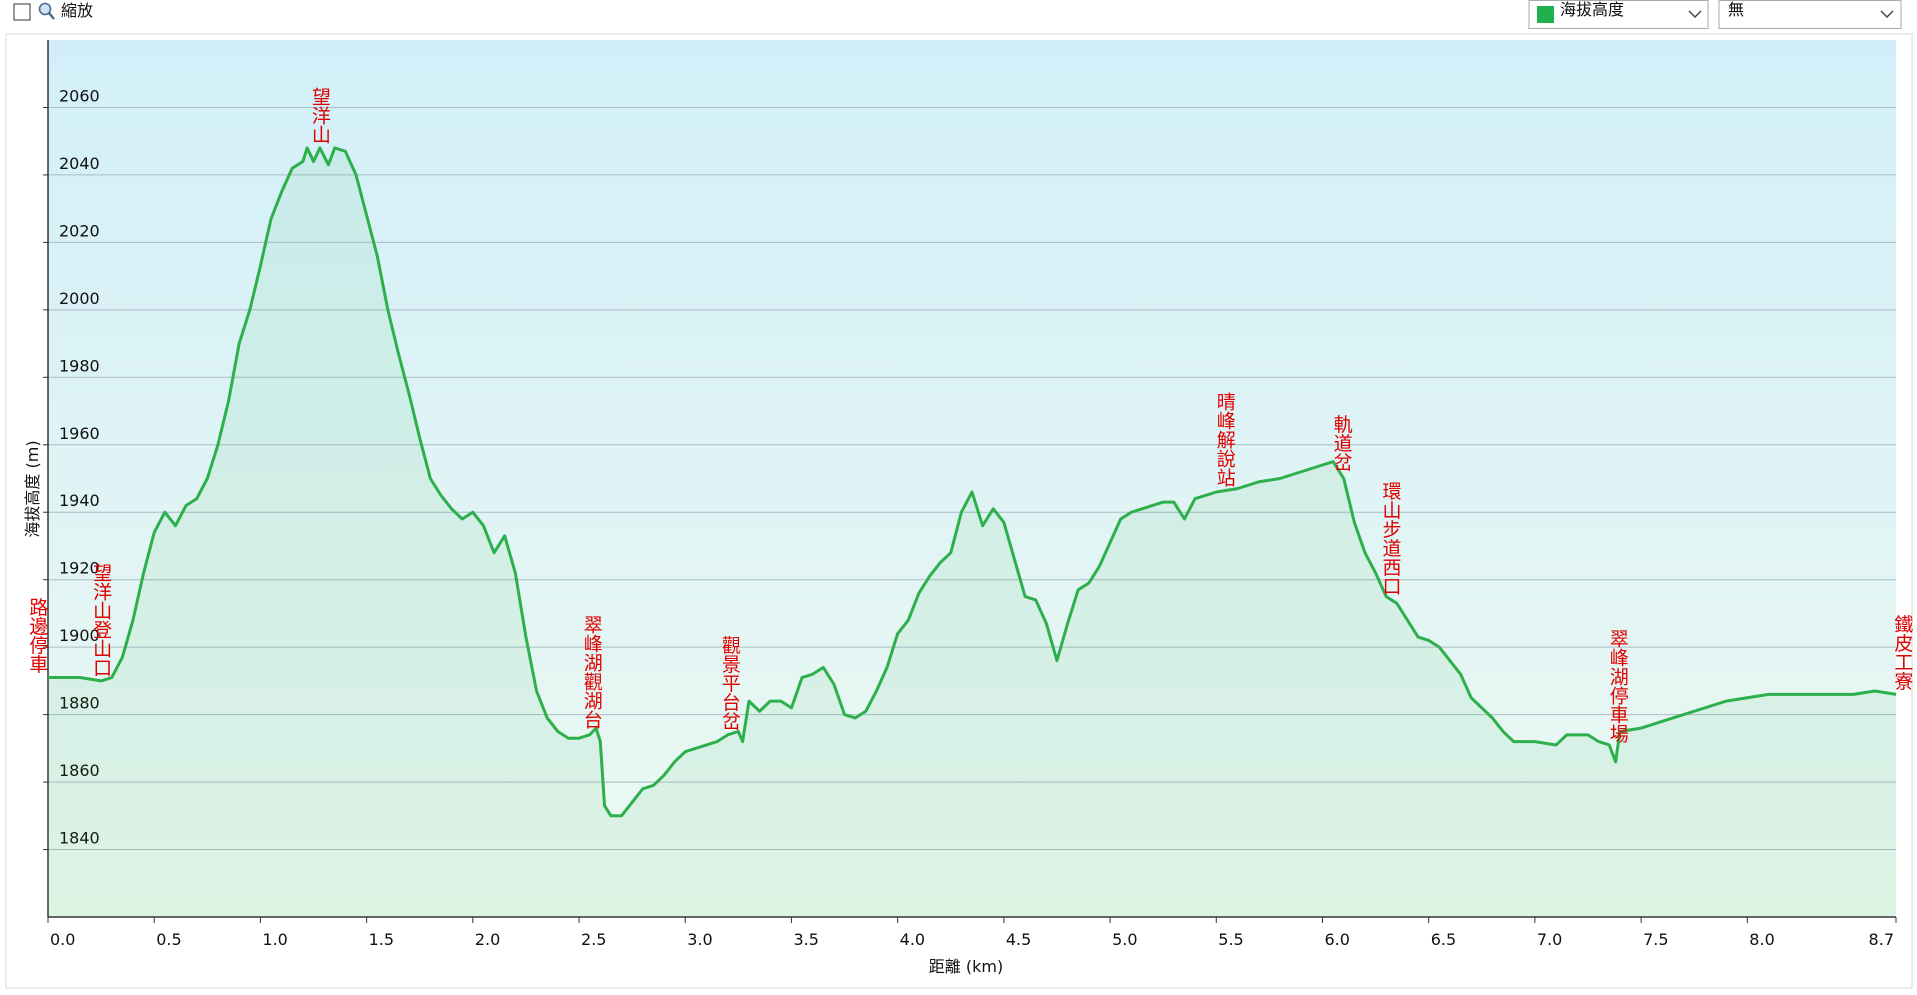  Describe the element at coordinates (79, 163) in the screenshot. I see `y-tick-label: 2040` at that location.